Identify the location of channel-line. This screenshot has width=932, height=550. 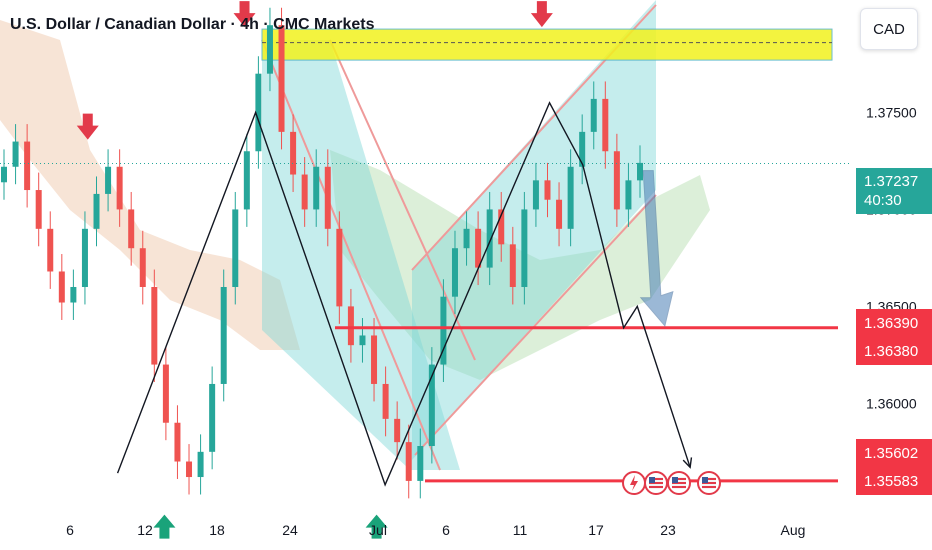
(402, 200).